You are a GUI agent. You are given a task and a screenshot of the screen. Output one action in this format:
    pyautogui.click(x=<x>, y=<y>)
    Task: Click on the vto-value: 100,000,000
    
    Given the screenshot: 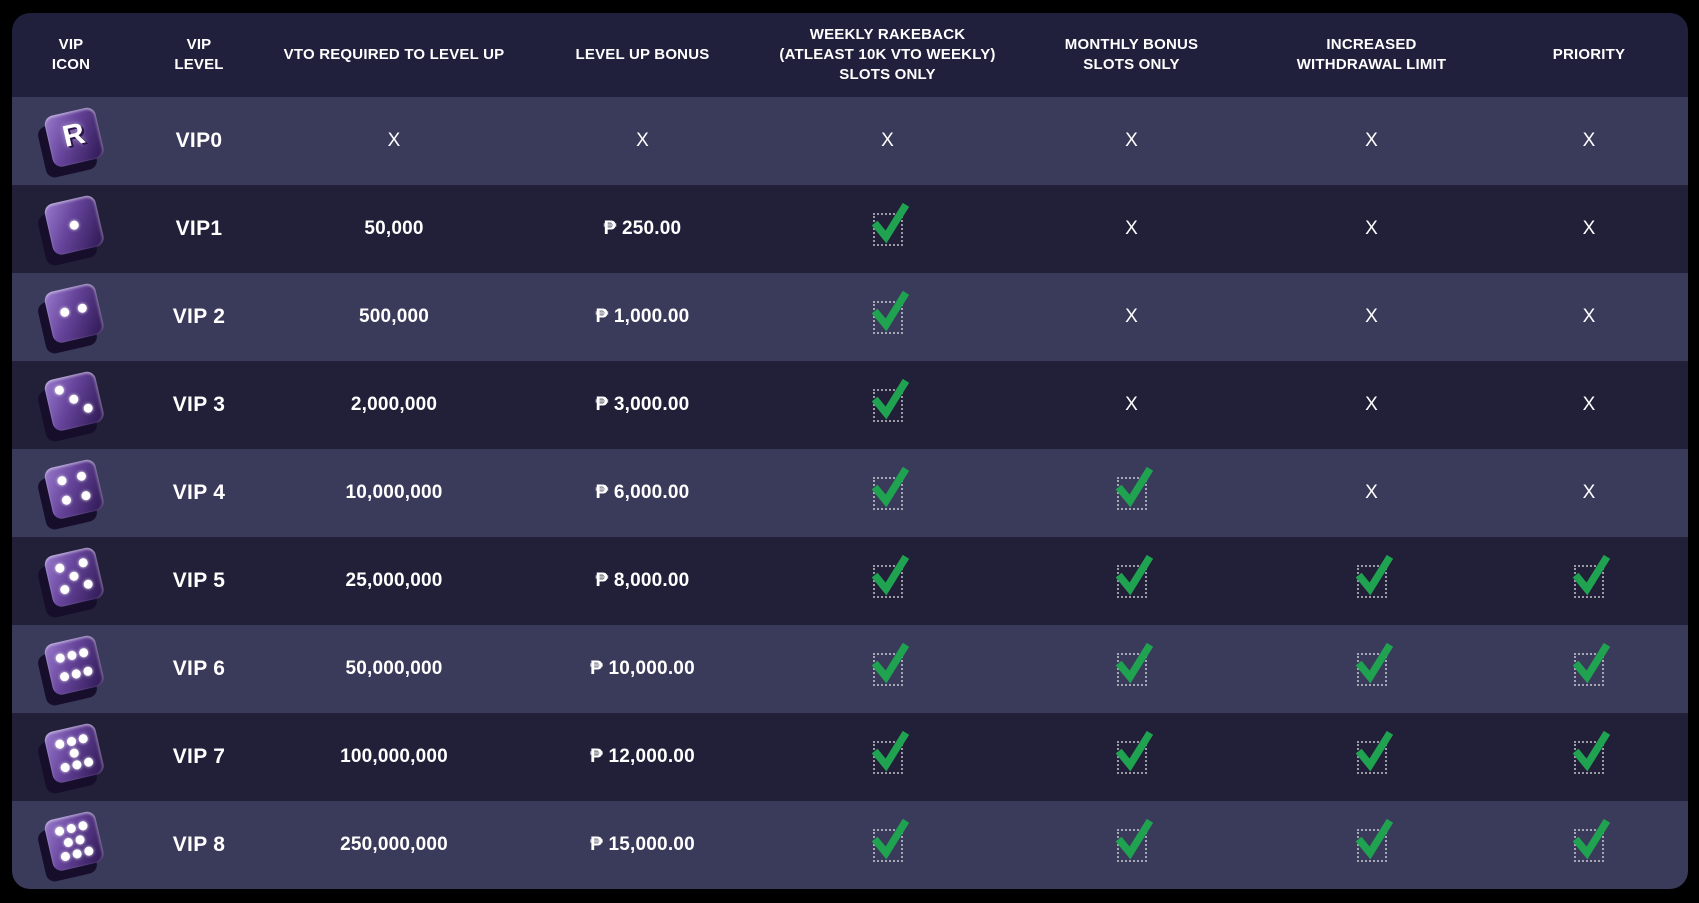 What is the action you would take?
    pyautogui.click(x=394, y=756)
    